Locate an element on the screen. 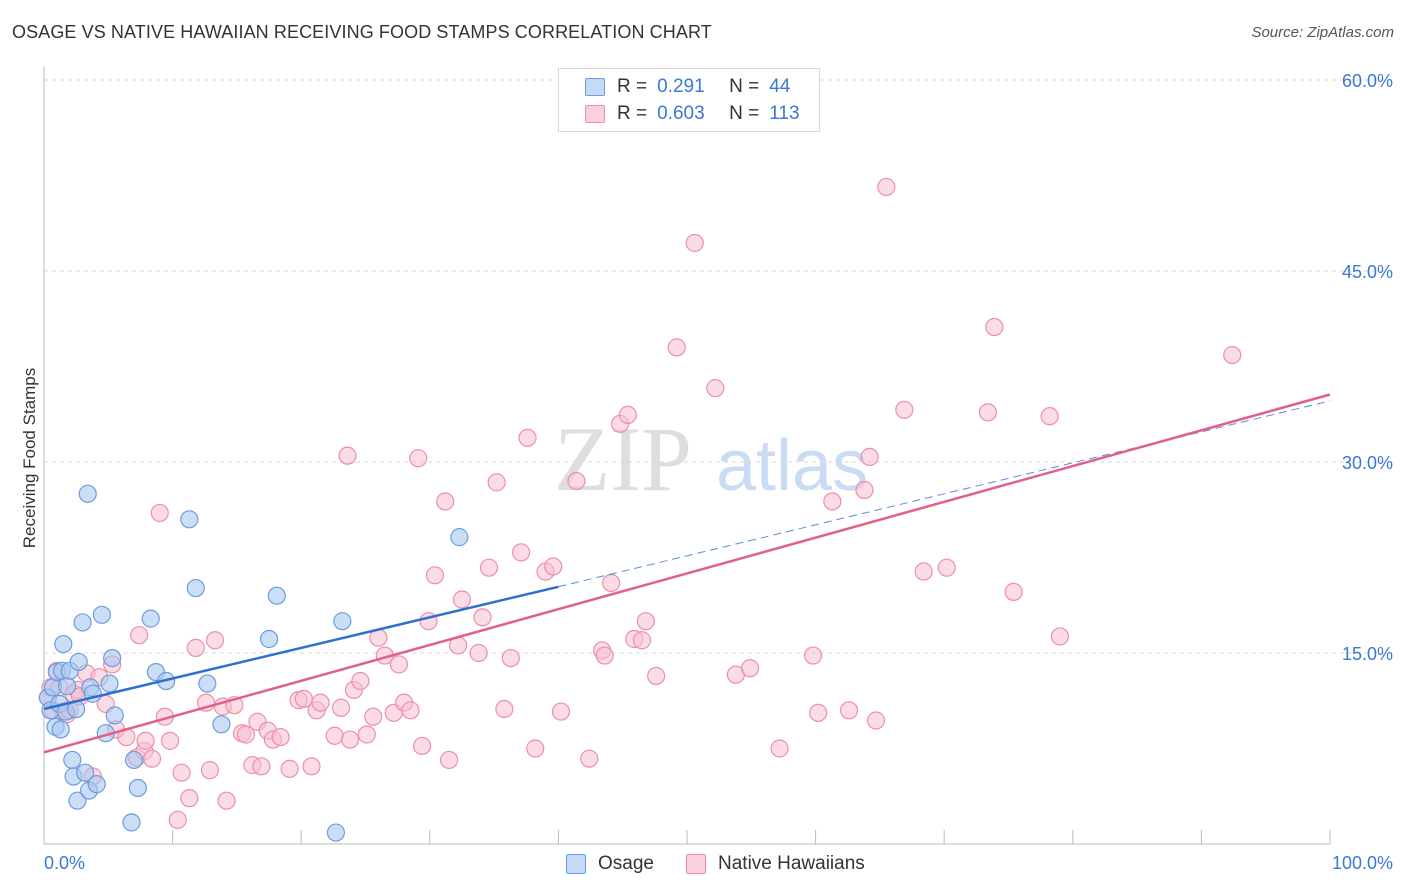 This screenshot has width=1406, height=892. legend-item-osage: Osage is located at coordinates (610, 864).